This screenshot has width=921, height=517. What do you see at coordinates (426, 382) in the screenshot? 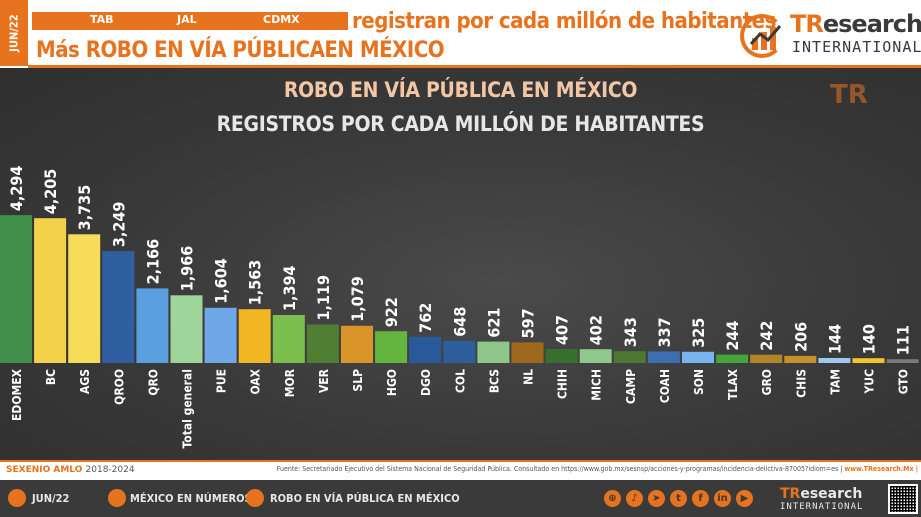
I see `category-label: DGO` at bounding box center [426, 382].